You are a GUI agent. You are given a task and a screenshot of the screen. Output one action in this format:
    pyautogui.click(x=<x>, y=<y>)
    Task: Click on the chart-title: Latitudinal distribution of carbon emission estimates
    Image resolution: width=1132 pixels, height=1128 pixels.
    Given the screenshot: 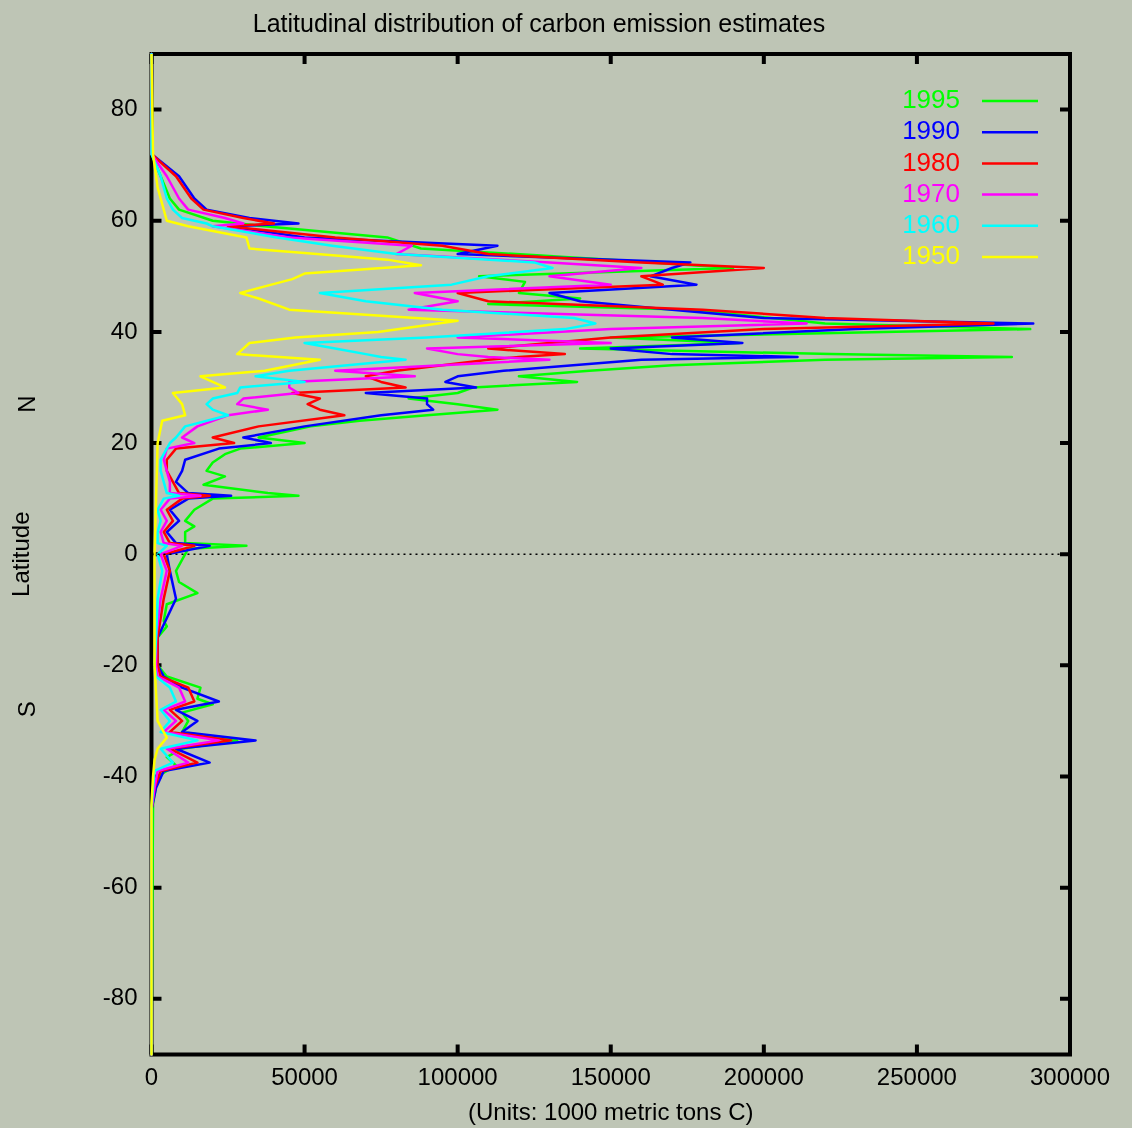 What is the action you would take?
    pyautogui.click(x=539, y=22)
    